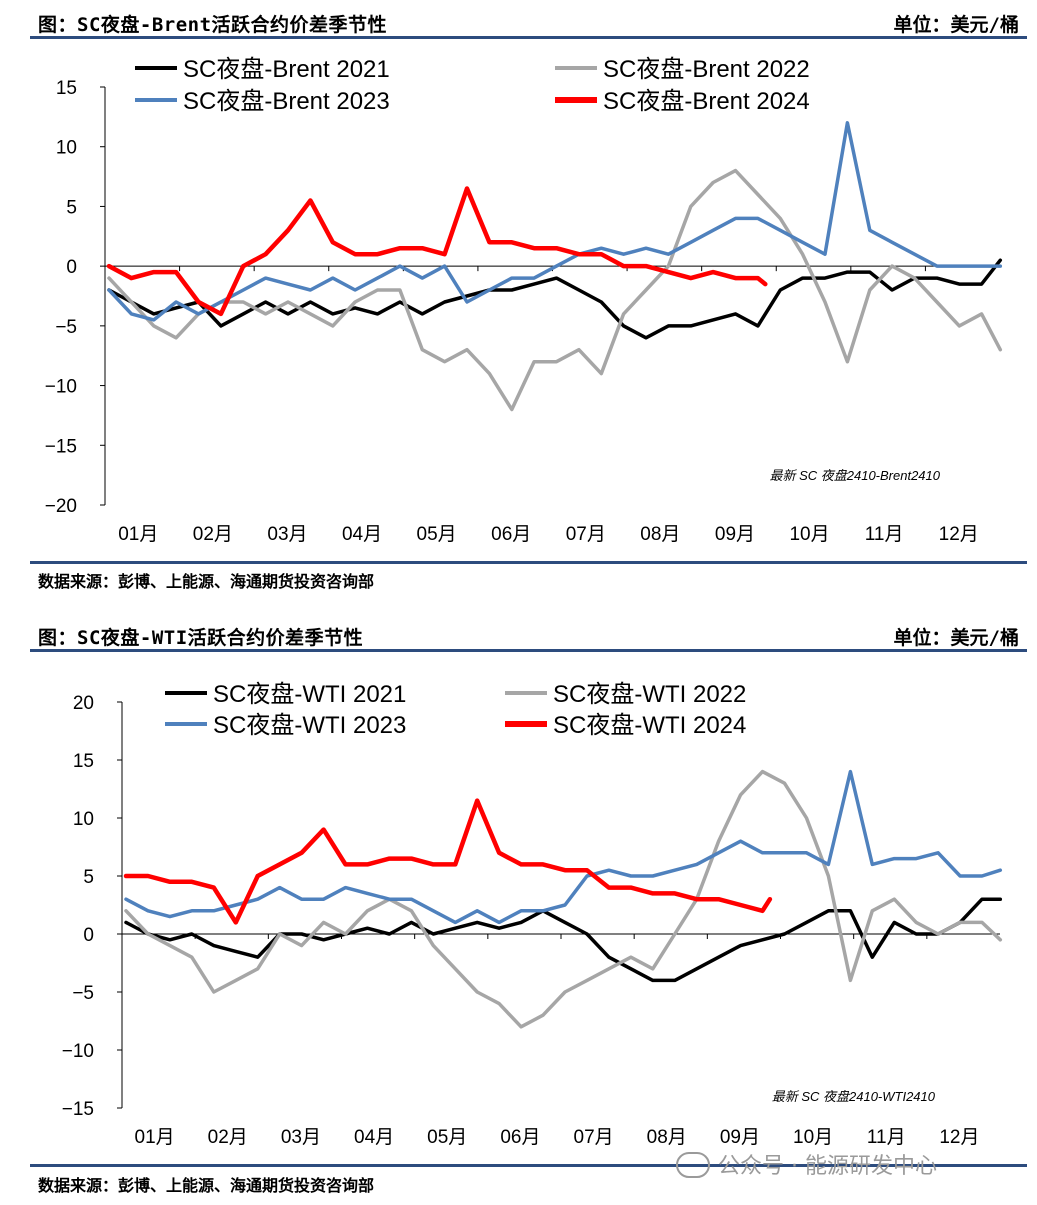 This screenshot has height=1205, width=1037. Describe the element at coordinates (201, 638) in the screenshot. I see `chart2-title: 图：SC夜盘-WTI活跃合约价差季节性` at that location.